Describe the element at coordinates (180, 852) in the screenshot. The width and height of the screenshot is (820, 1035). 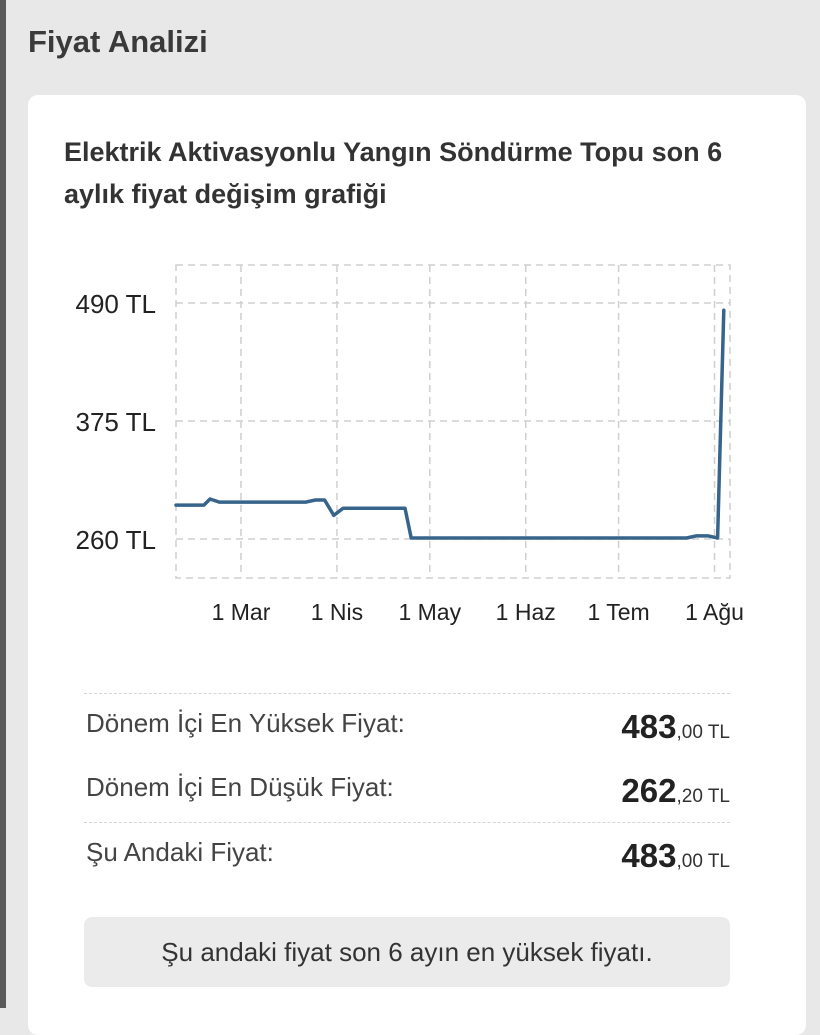
I see `stat-label-current: Şu Andaki Fiyat:` at that location.